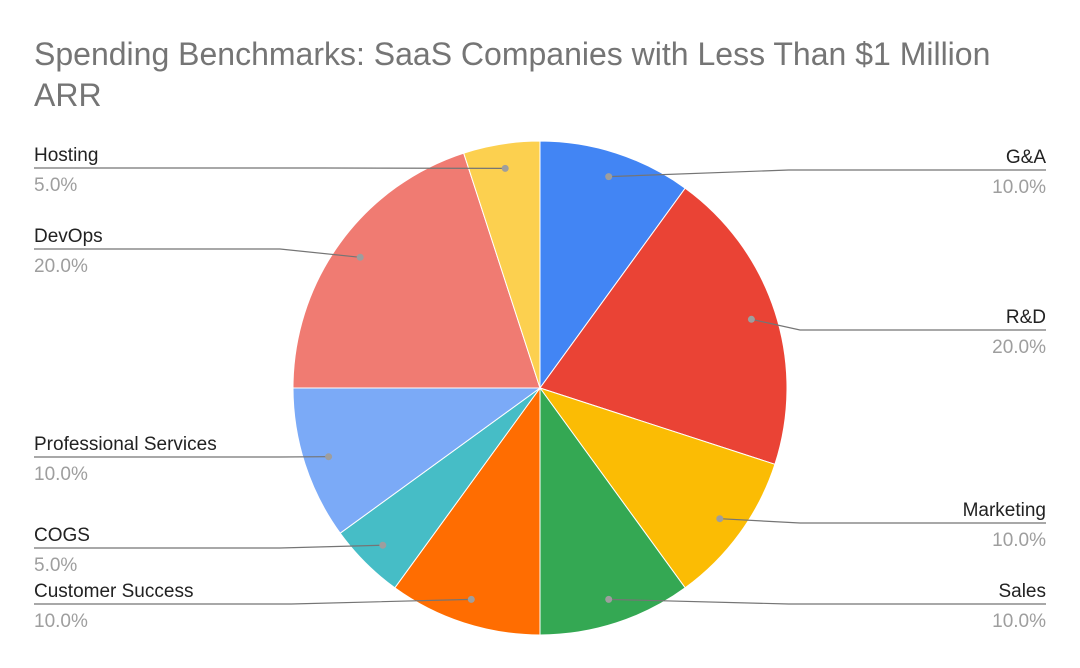 The width and height of the screenshot is (1080, 668). Describe the element at coordinates (113, 591) in the screenshot. I see `slice-label-customer-success: Customer Success` at that location.